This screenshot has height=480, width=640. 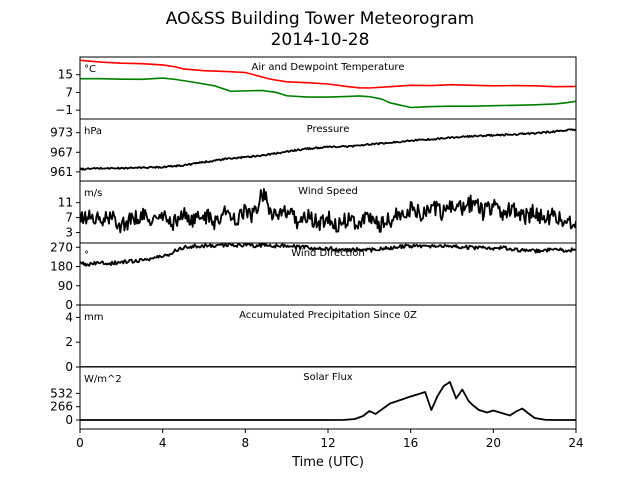 What do you see at coordinates (69, 317) in the screenshot?
I see `y-tick-label: 4` at bounding box center [69, 317].